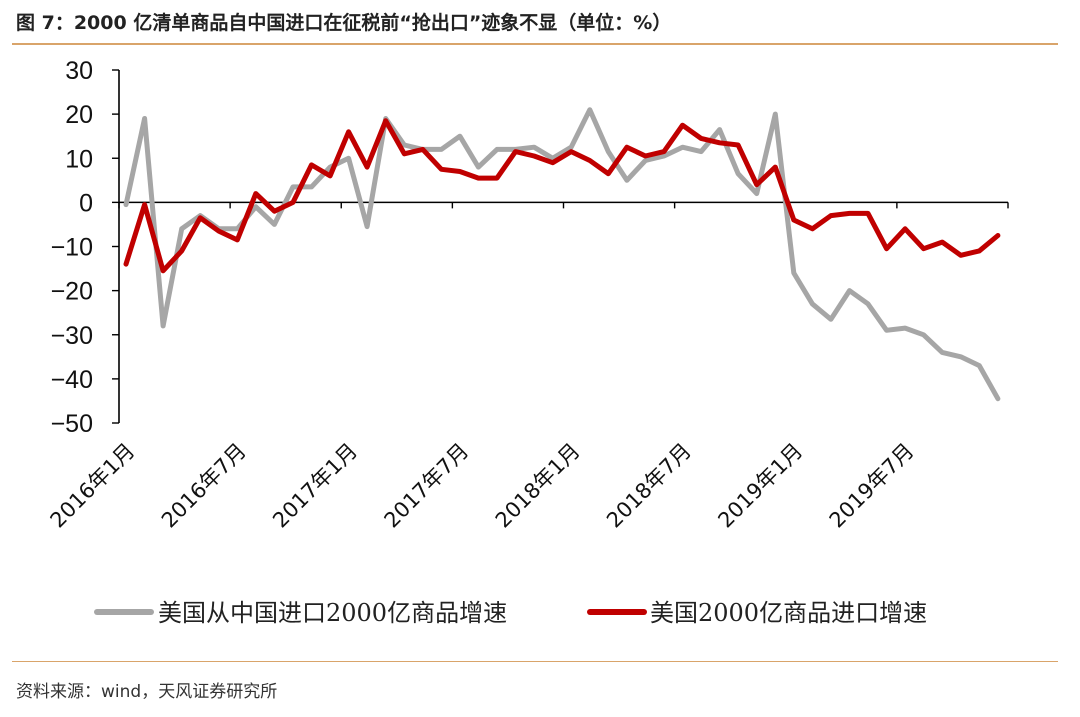 This screenshot has height=717, width=1080. I want to click on x-tick-label: 2018年7月, so click(649, 486).